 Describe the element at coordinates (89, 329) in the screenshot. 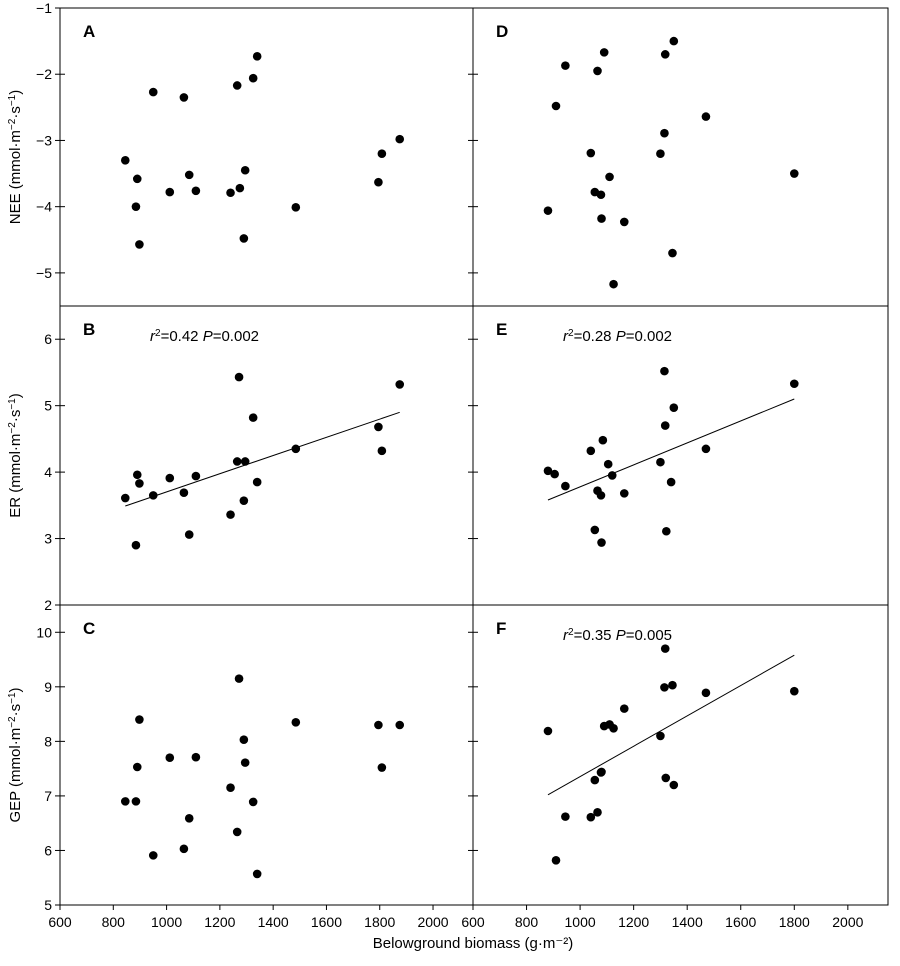

I see `panel-letter-B: B` at that location.